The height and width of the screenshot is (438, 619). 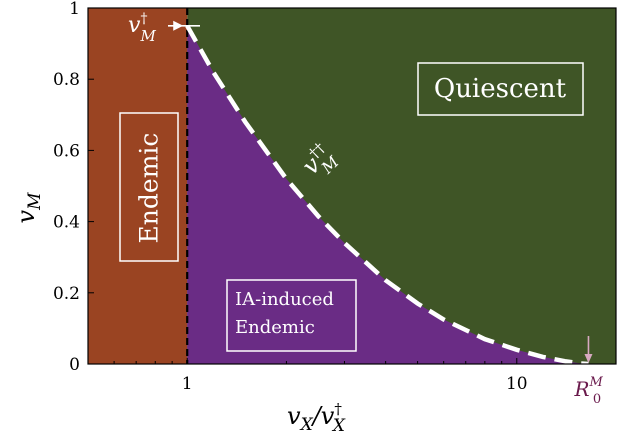 I want to click on endemic-label-box, so click(x=149, y=187).